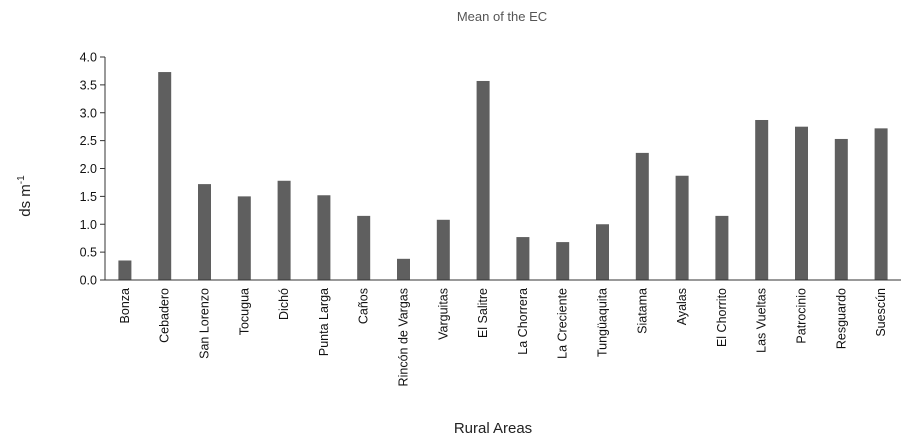  What do you see at coordinates (404, 337) in the screenshot?
I see `x-category-label: Rincón de Vargas` at bounding box center [404, 337].